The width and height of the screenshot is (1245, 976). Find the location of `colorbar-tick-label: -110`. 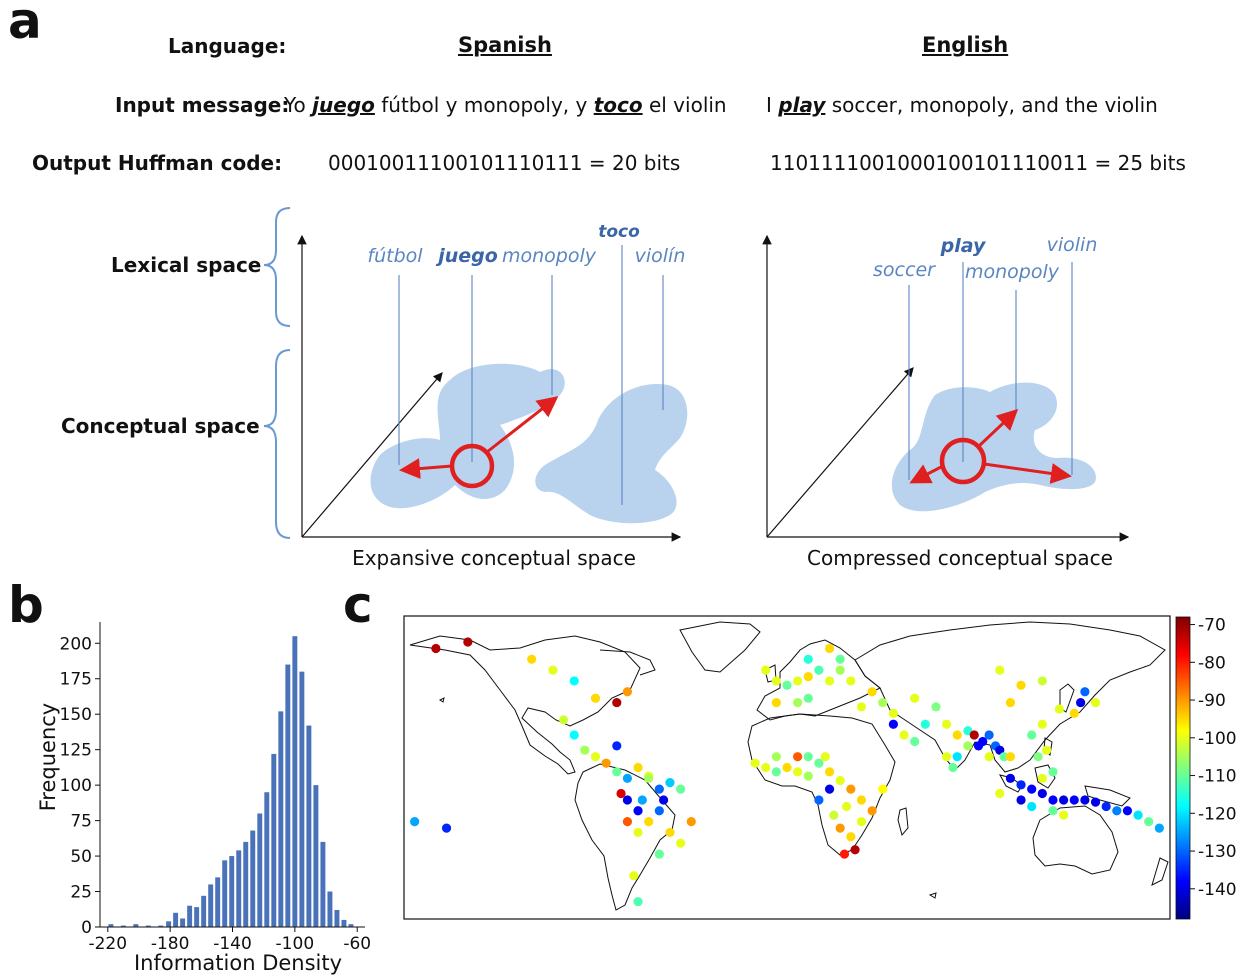

colorbar-tick-label: -110 is located at coordinates (1217, 777).